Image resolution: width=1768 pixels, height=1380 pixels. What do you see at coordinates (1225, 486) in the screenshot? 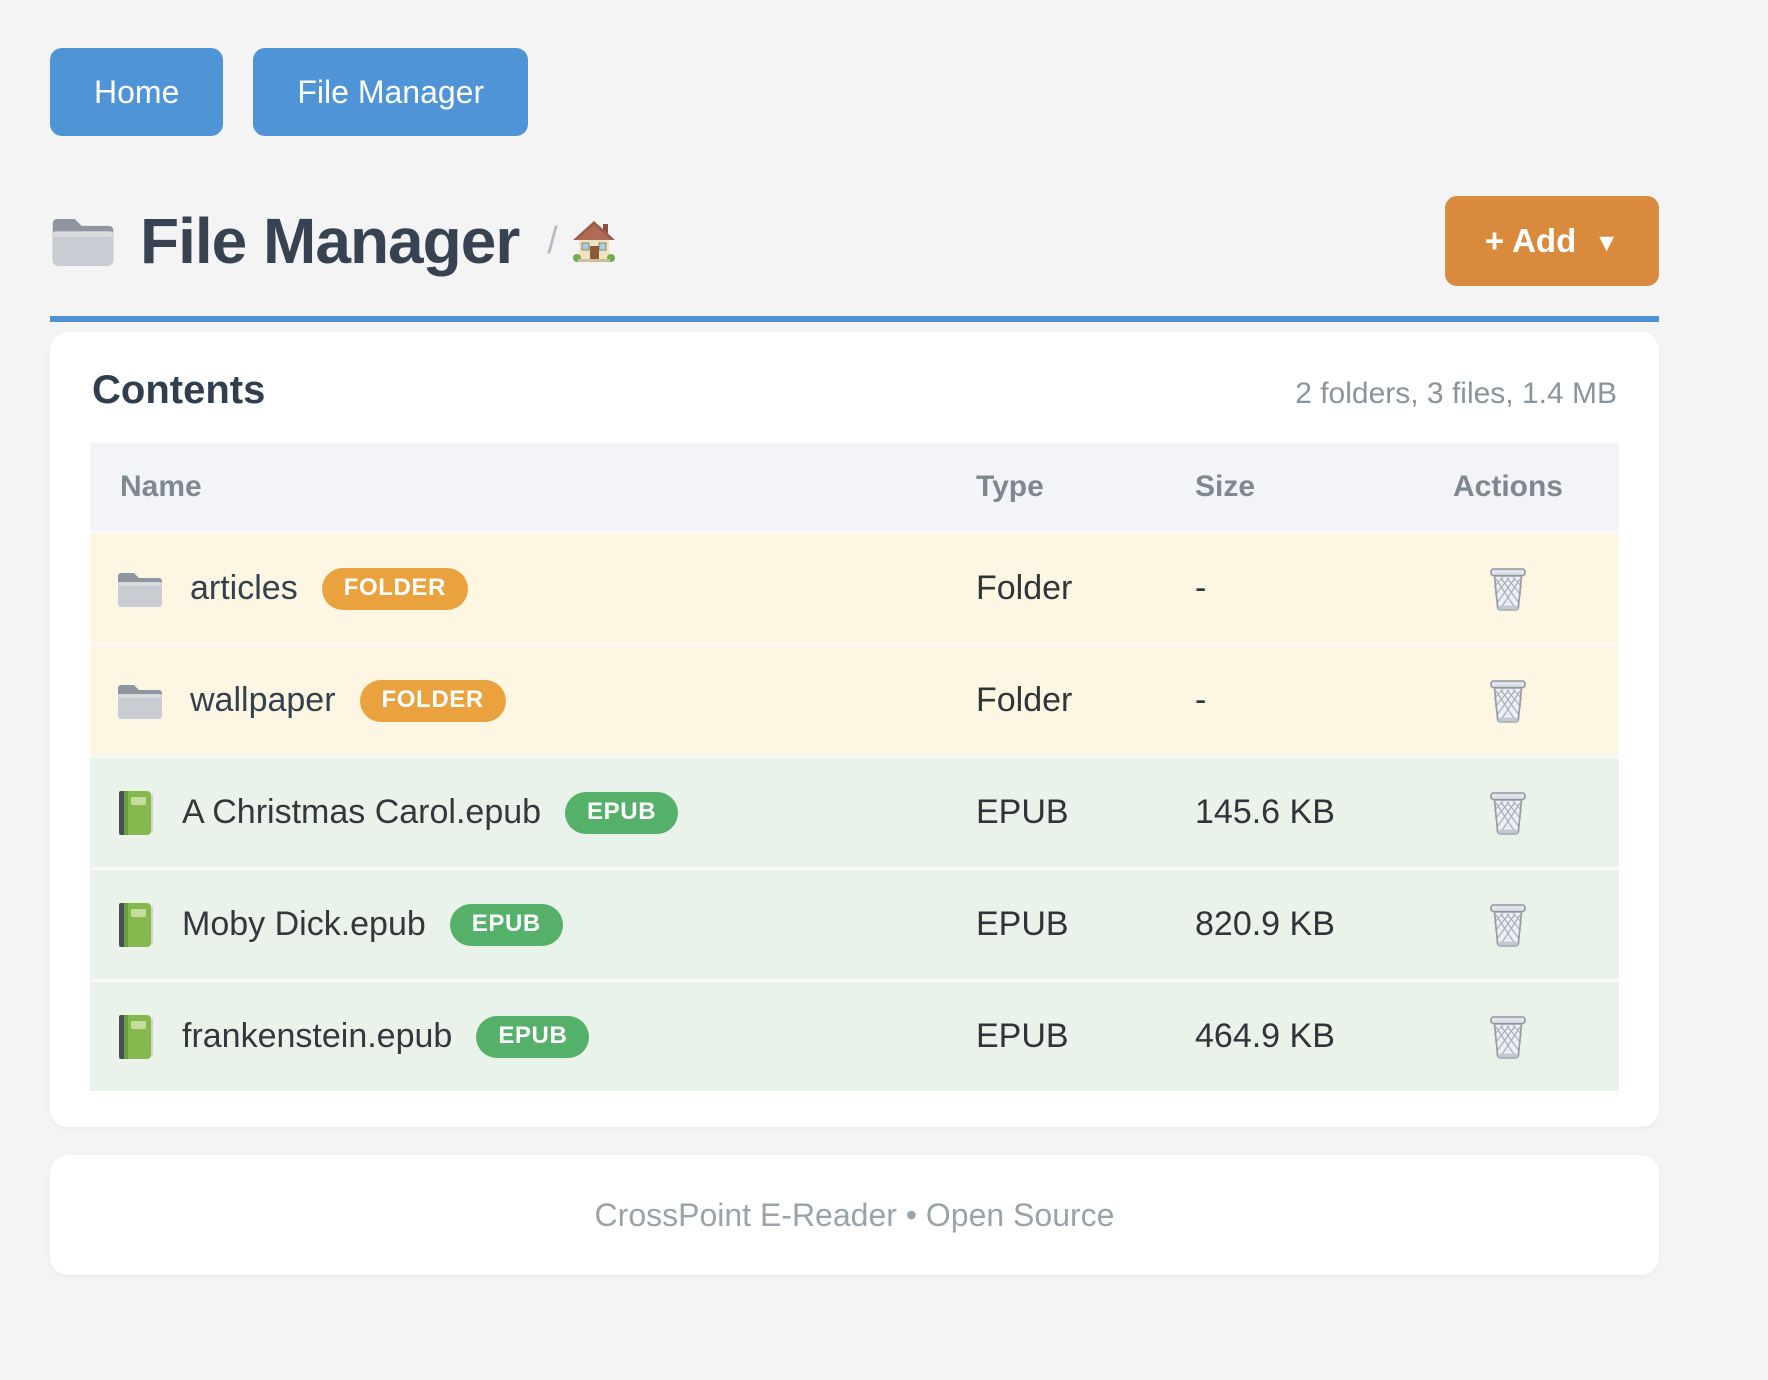
I see `column-header-size: Size` at bounding box center [1225, 486].